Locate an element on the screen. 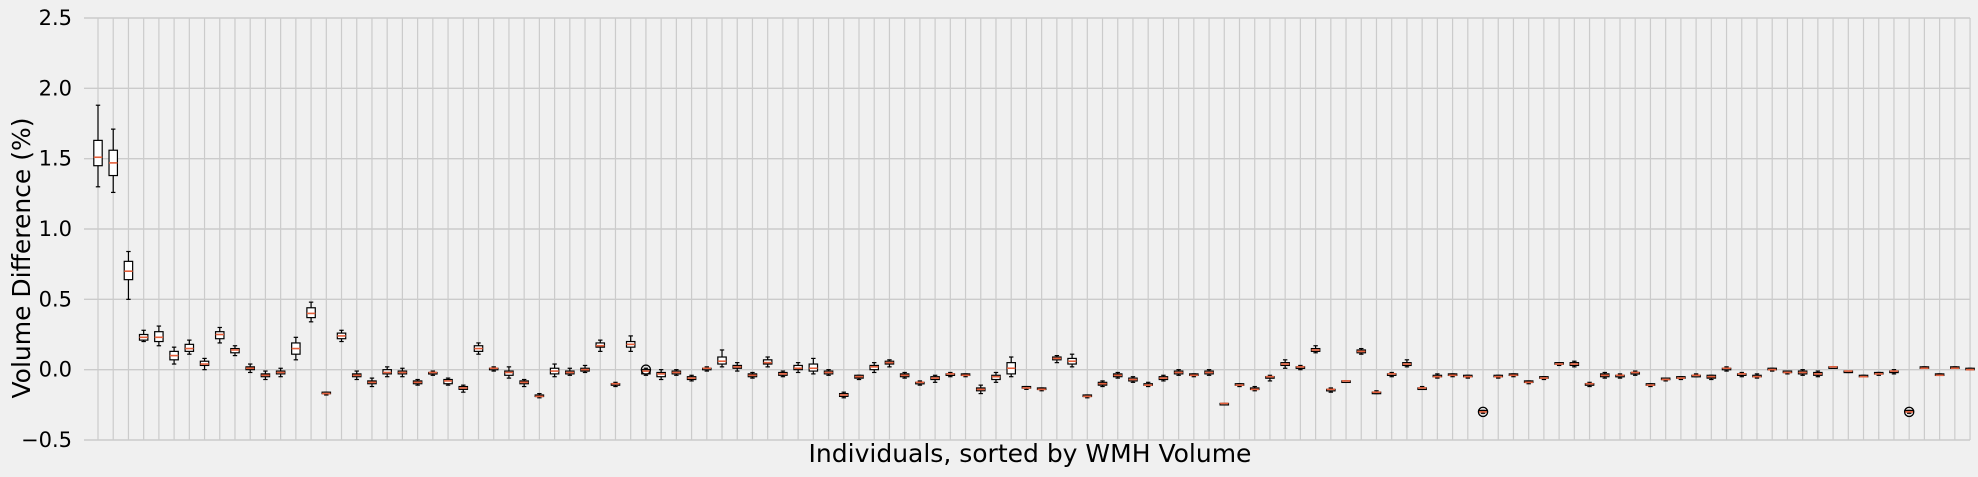 This screenshot has height=477, width=1978. y-axis-label: Volume Difference (%) is located at coordinates (21, 257).